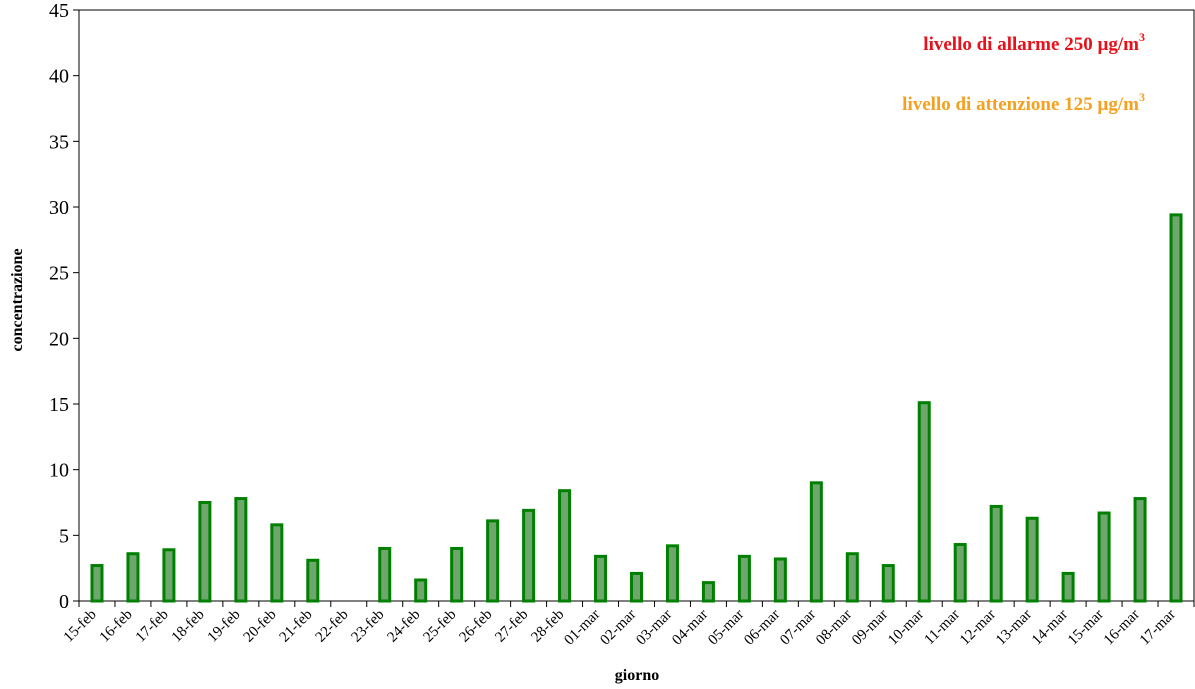  What do you see at coordinates (798, 628) in the screenshot?
I see `x-tick-label: 07-mar` at bounding box center [798, 628].